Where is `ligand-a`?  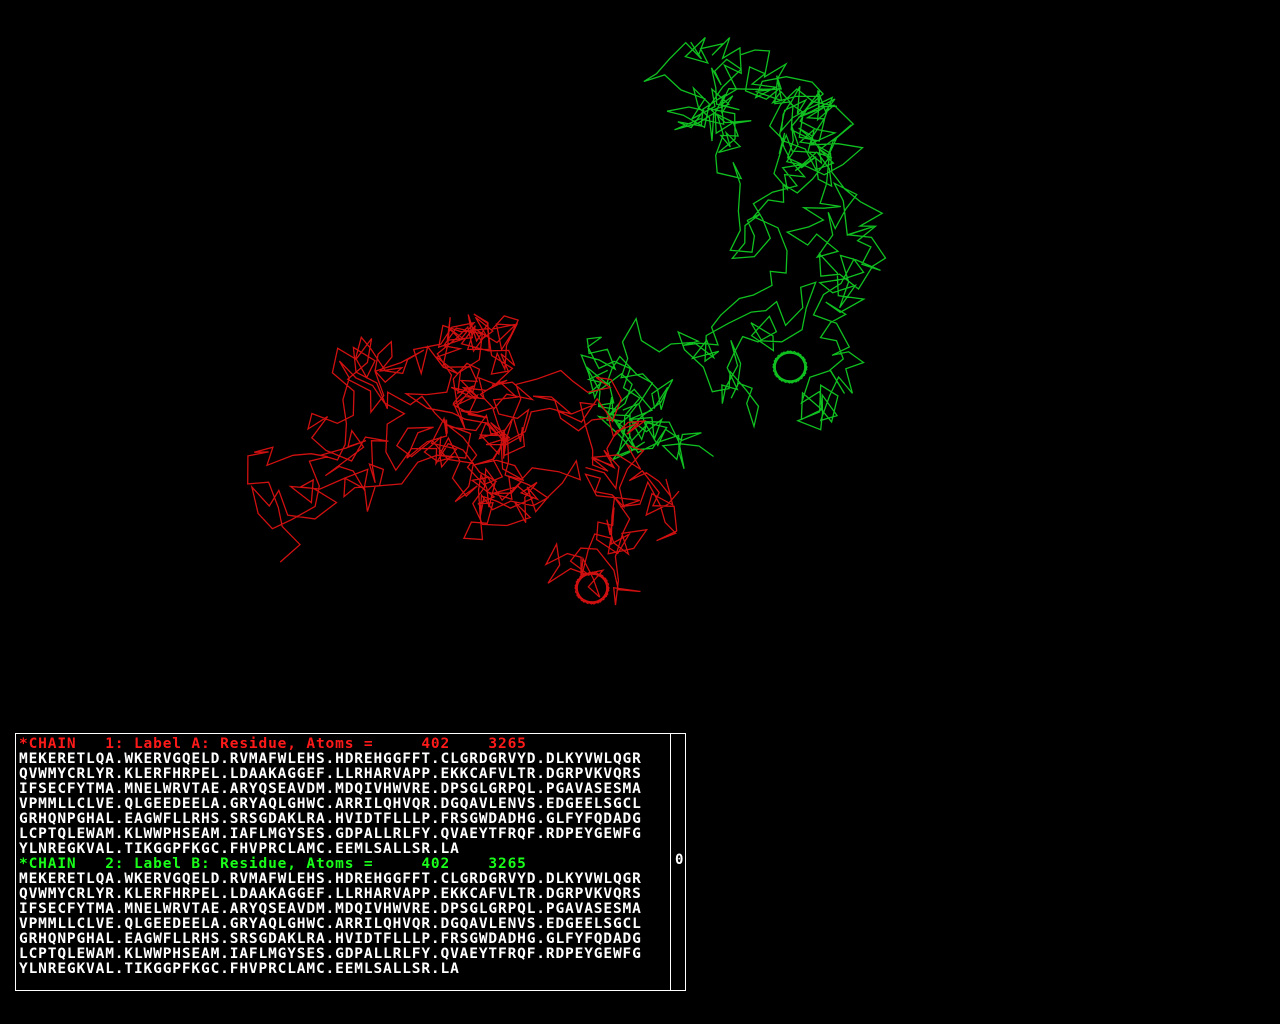 ligand-a is located at coordinates (592, 588).